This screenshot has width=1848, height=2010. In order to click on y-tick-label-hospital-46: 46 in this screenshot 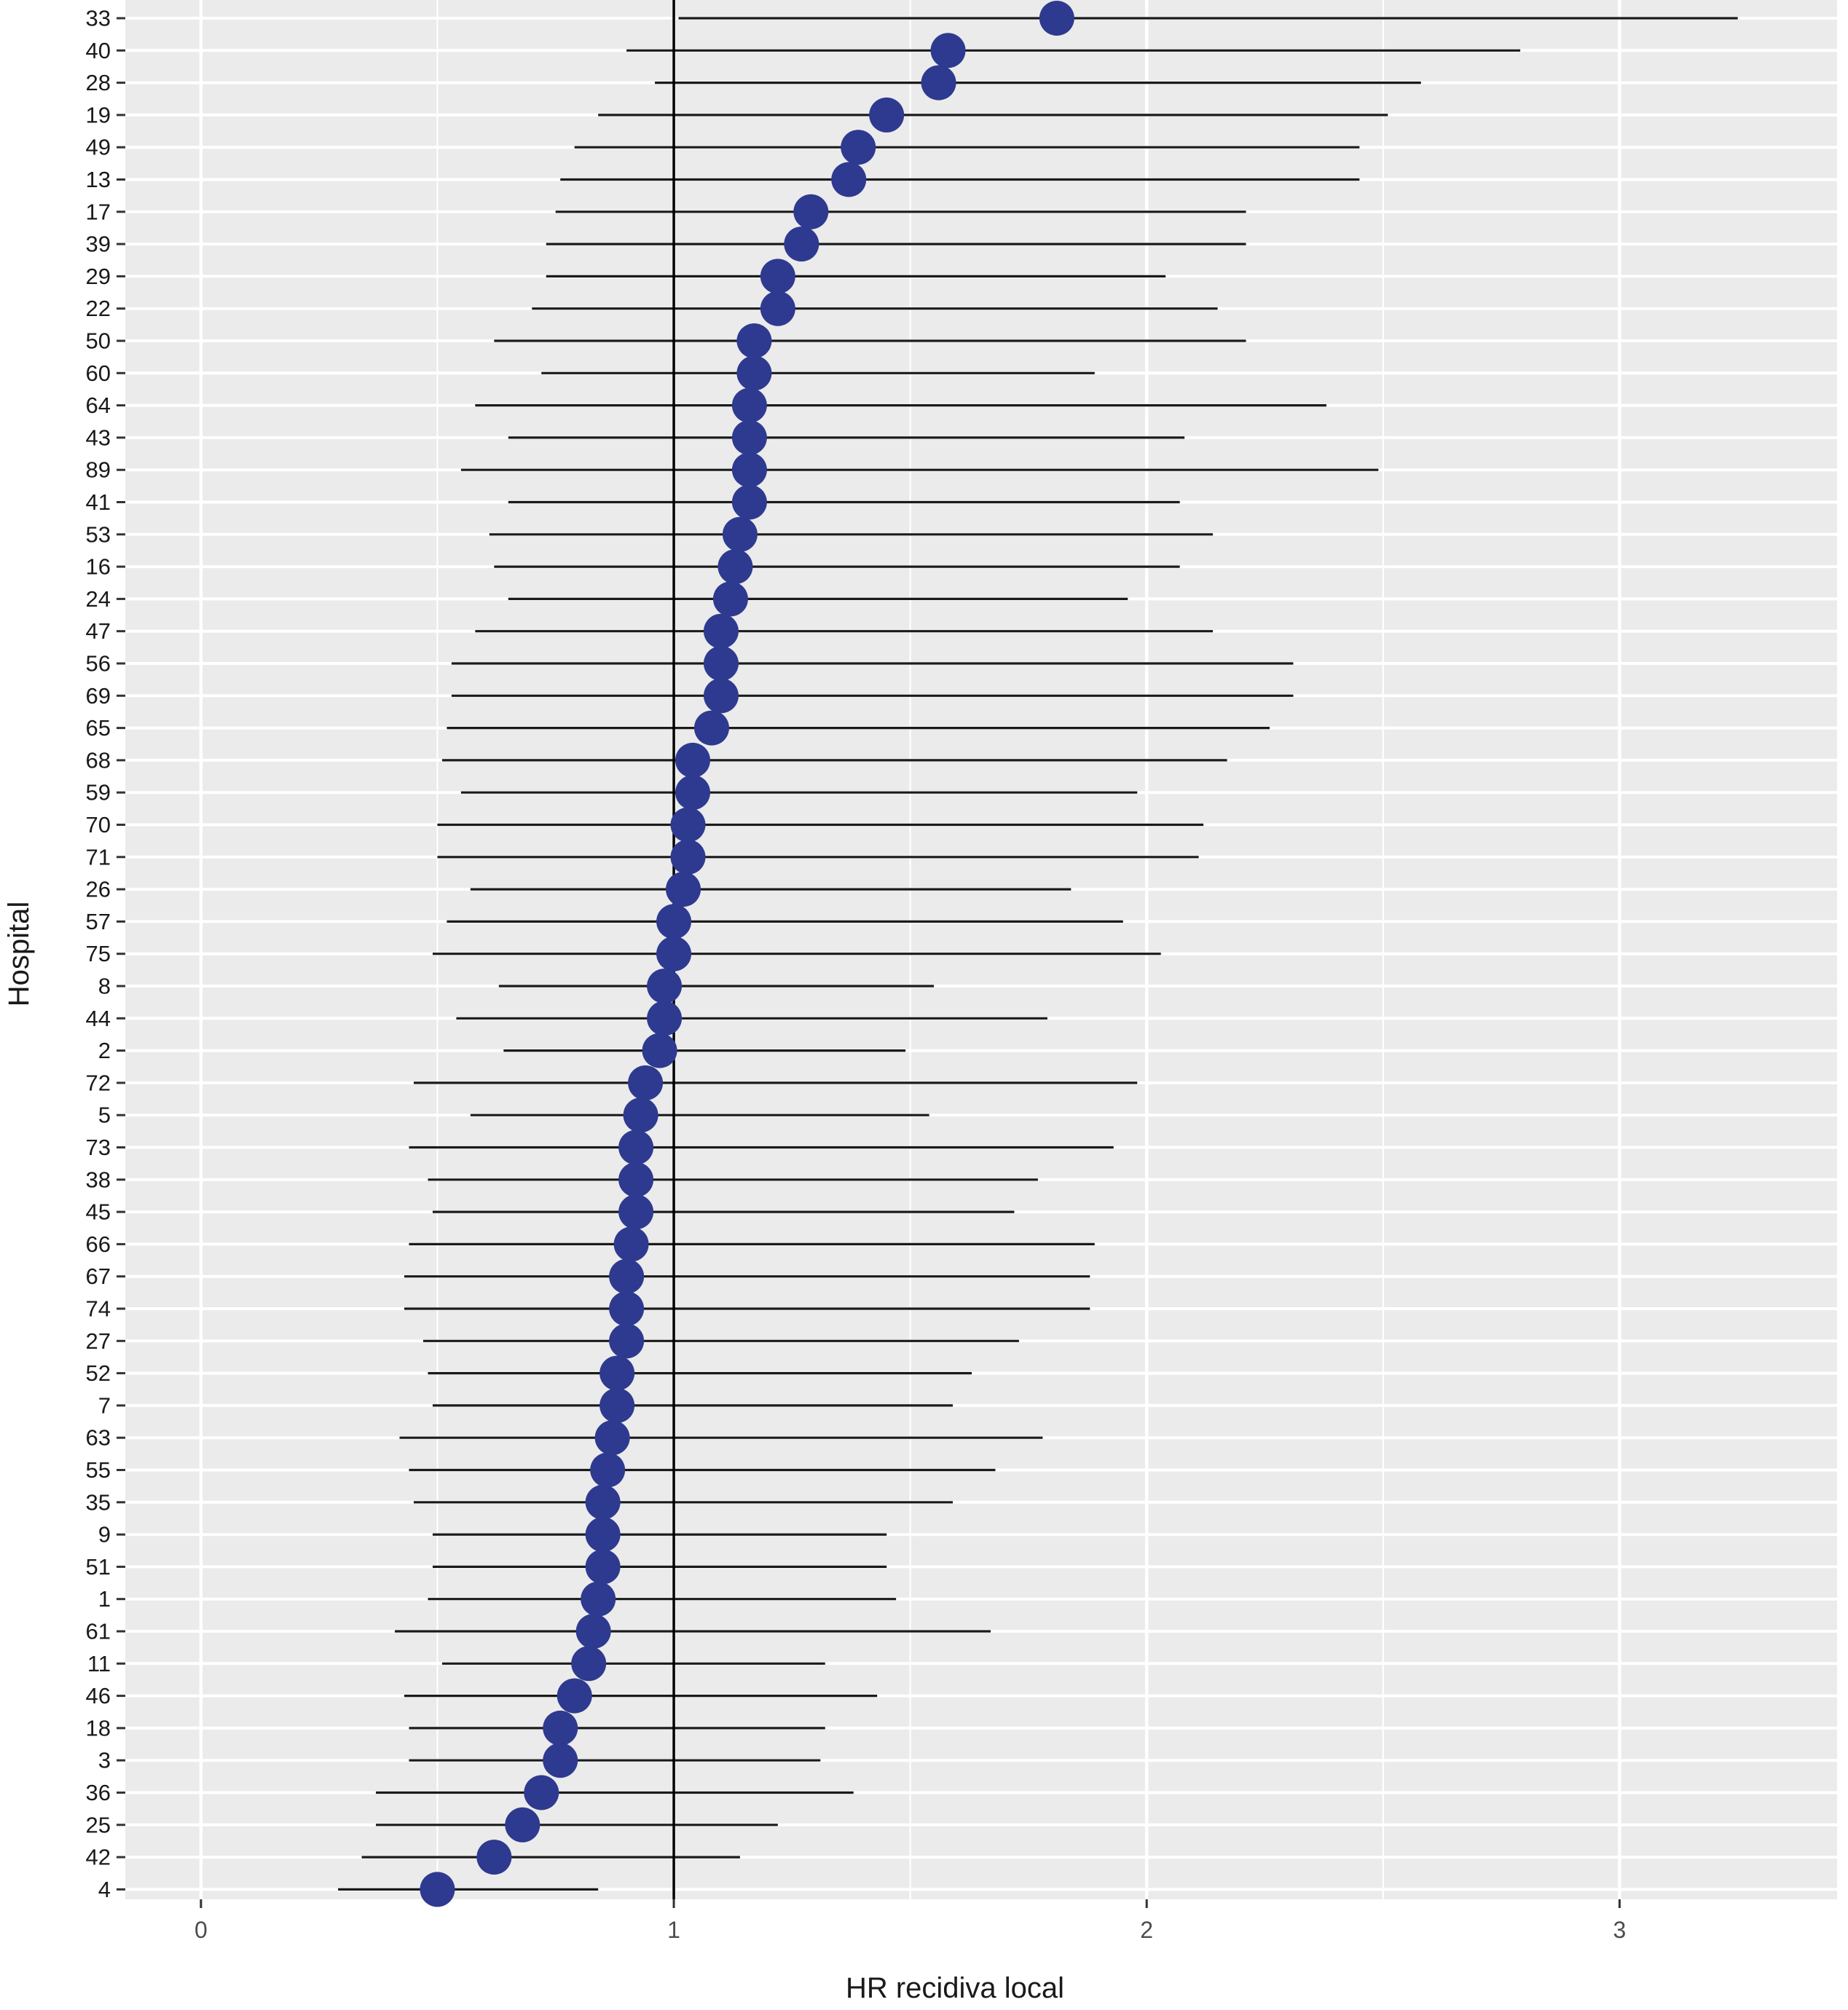, I will do `click(98, 1695)`.